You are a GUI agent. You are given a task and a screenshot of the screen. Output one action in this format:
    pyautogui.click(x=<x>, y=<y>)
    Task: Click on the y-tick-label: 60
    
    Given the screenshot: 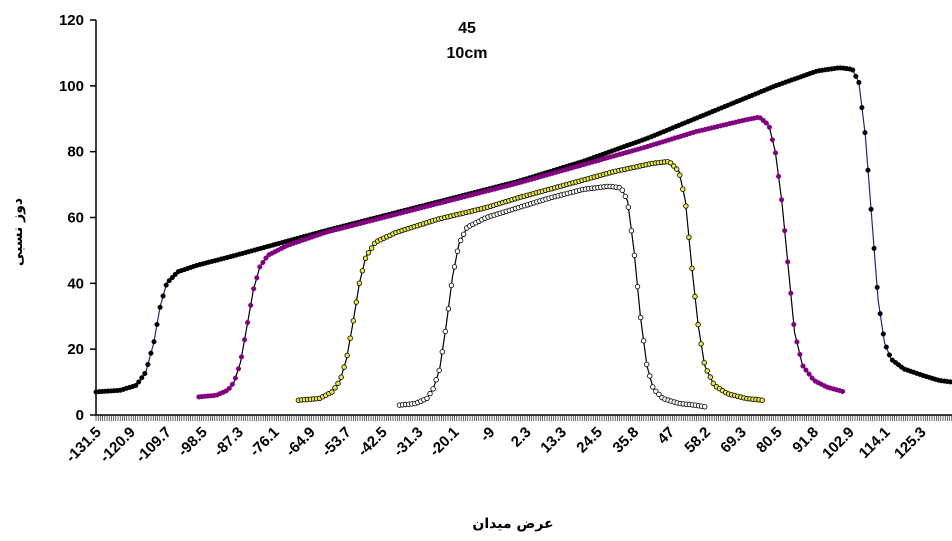 What is the action you would take?
    pyautogui.click(x=75, y=218)
    